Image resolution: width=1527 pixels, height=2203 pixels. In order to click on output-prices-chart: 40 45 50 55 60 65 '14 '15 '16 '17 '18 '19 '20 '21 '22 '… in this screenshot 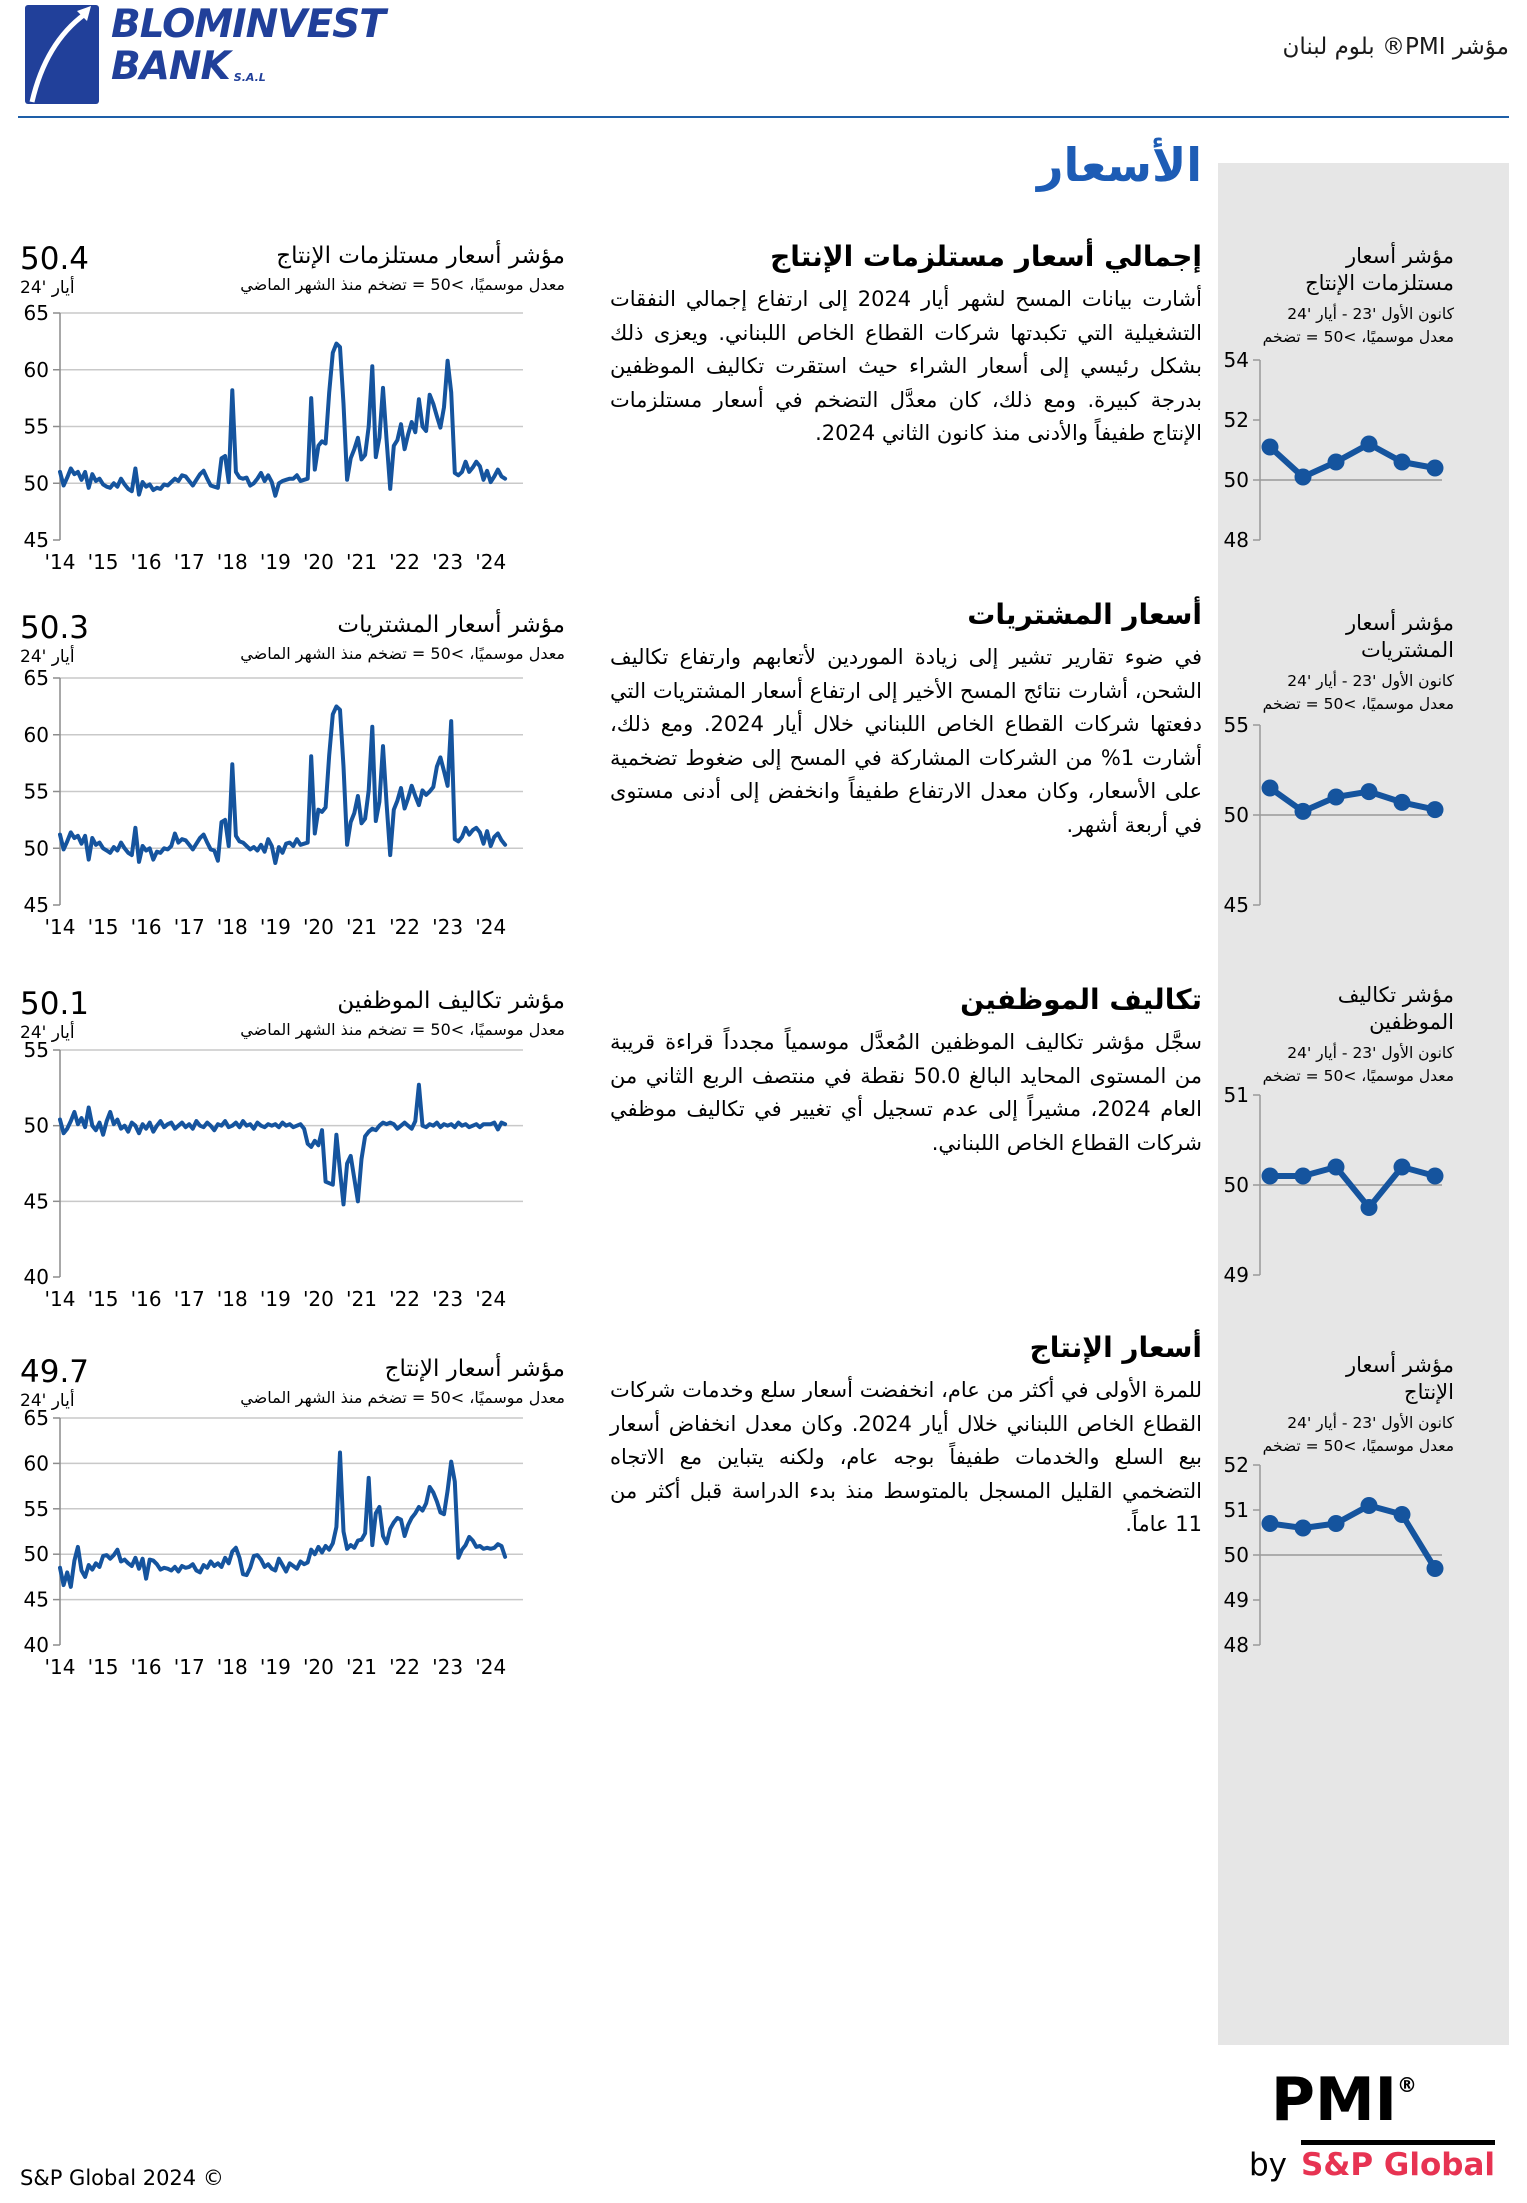, I will do `click(292, 1543)`.